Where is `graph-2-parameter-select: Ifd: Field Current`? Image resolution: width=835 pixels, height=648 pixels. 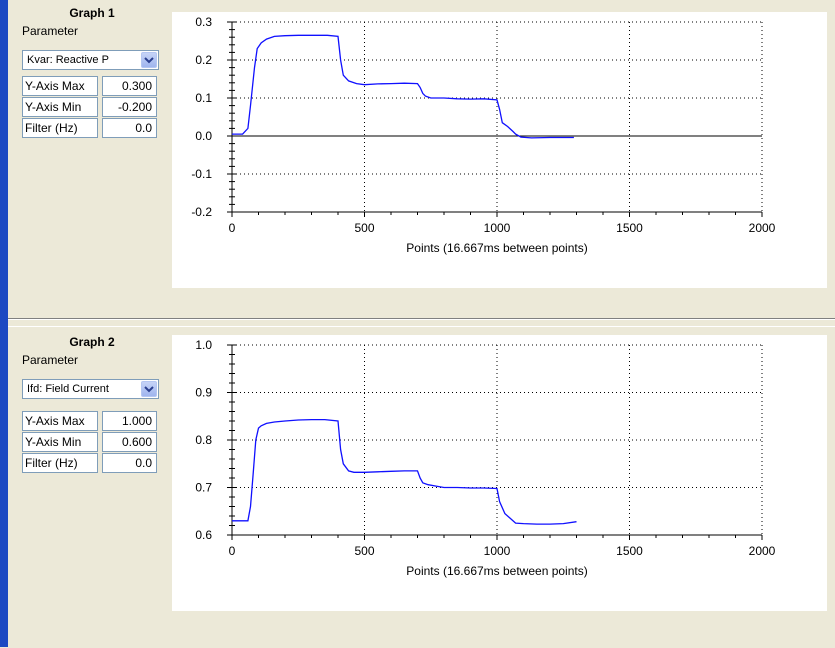 graph-2-parameter-select: Ifd: Field Current is located at coordinates (90, 389).